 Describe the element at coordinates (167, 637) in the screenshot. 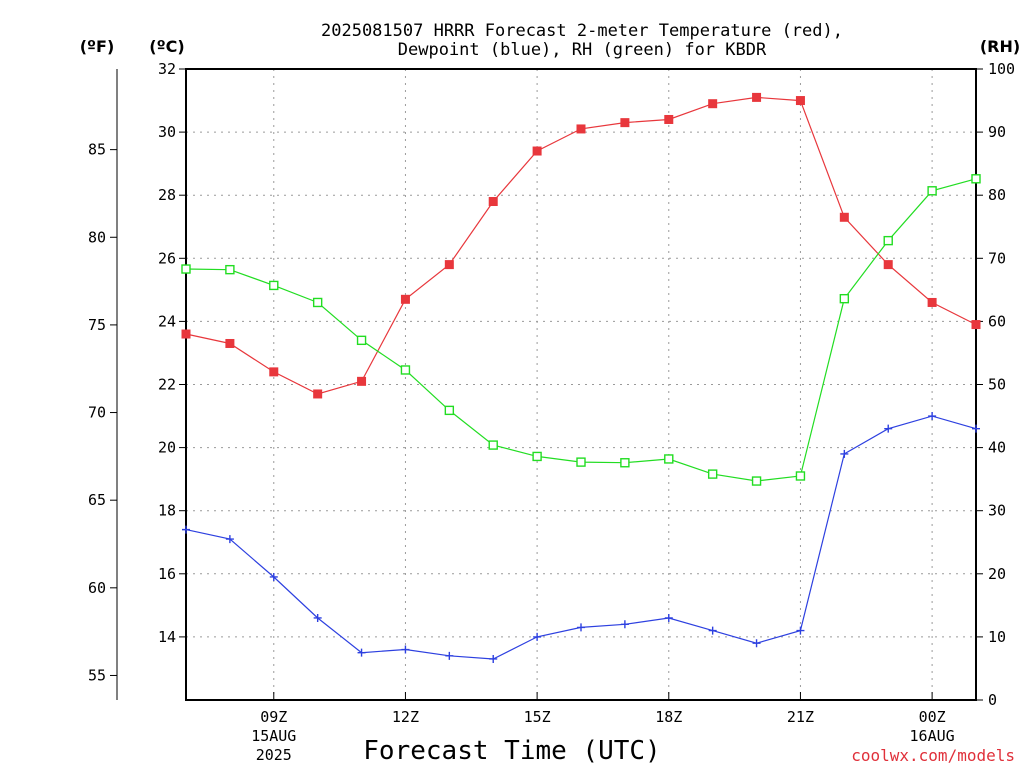

I see `celsius-tick-label: 14` at that location.